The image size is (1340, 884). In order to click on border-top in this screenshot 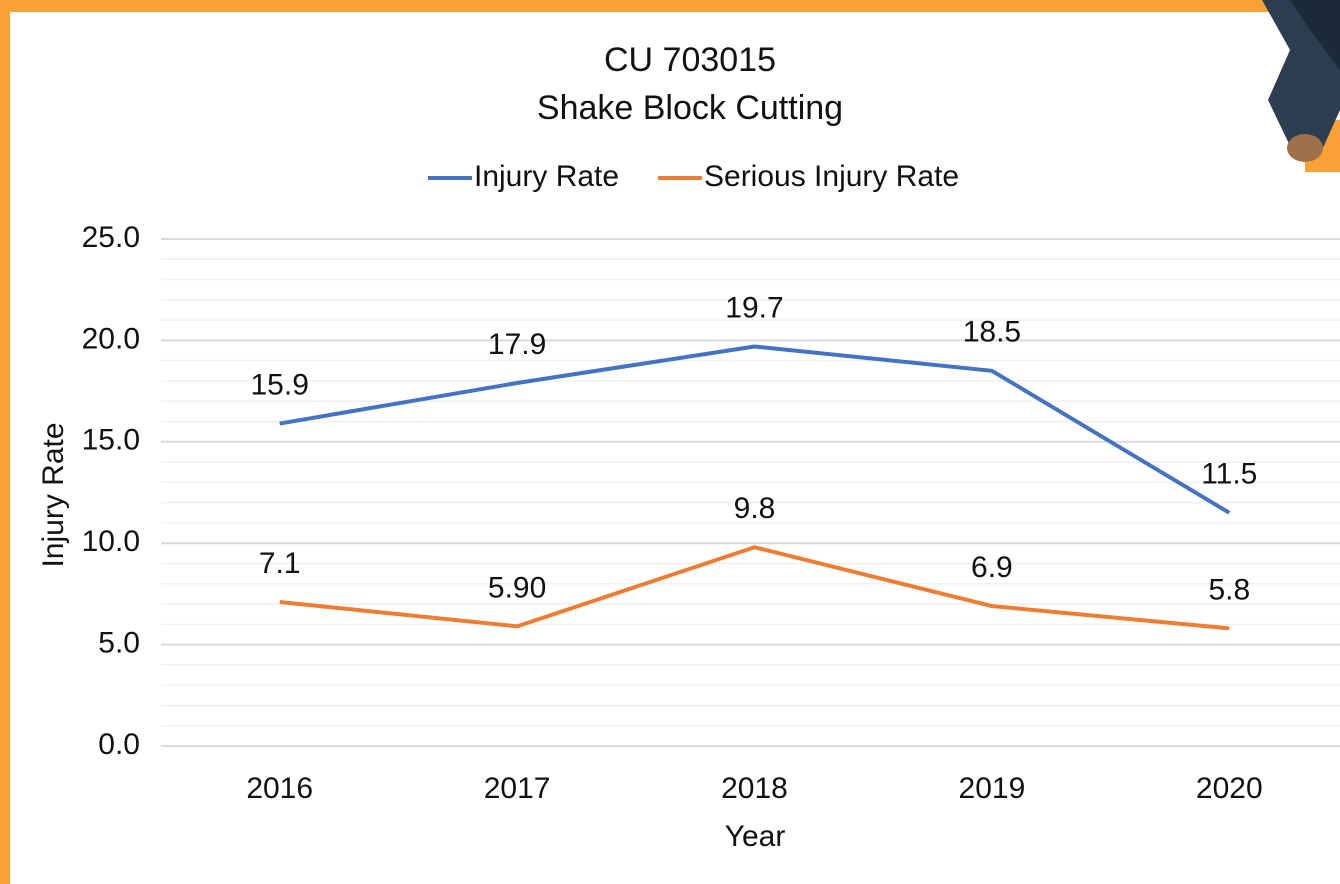, I will do `click(670, 6)`.